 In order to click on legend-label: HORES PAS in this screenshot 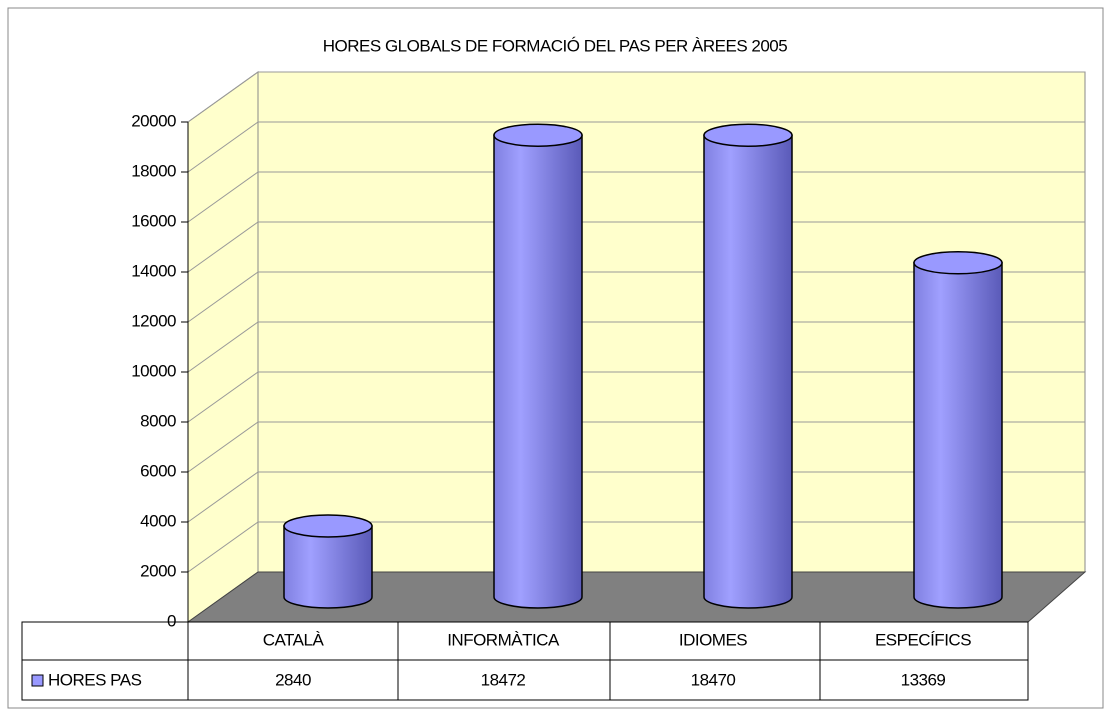, I will do `click(95, 679)`.